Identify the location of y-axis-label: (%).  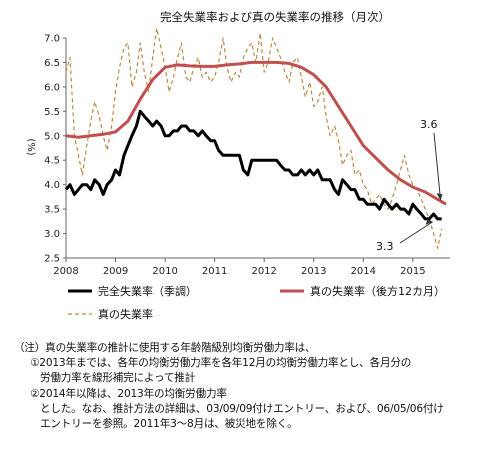
(30, 146).